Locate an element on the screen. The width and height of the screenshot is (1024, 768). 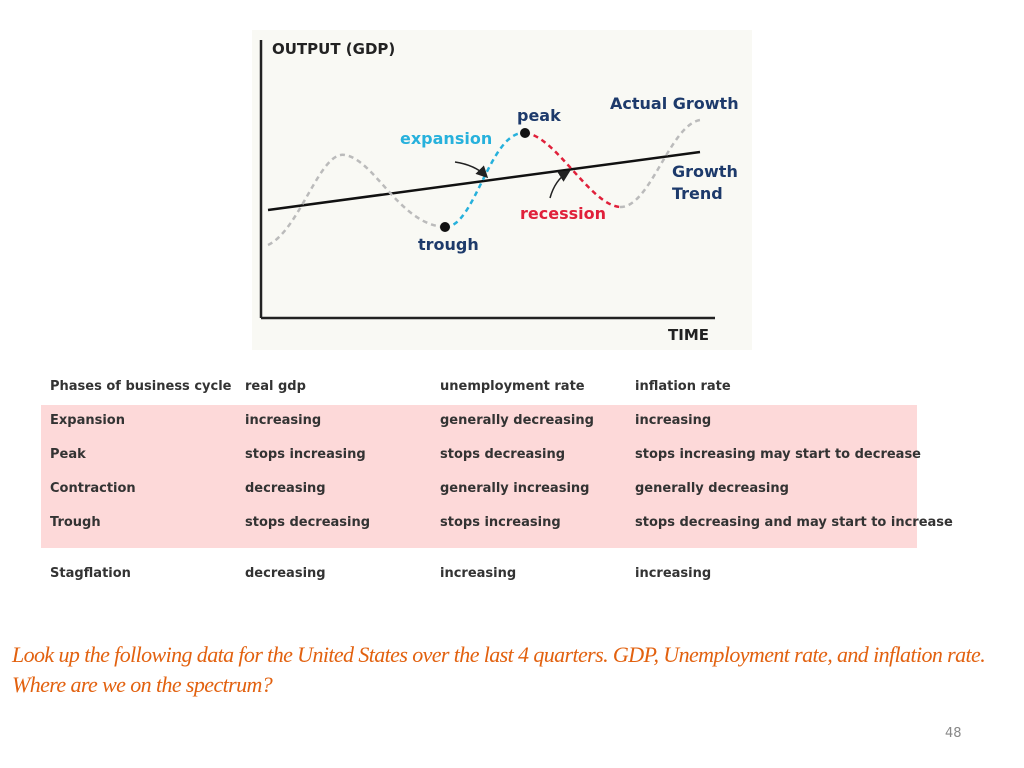
table-cell: real gdp is located at coordinates (275, 386).